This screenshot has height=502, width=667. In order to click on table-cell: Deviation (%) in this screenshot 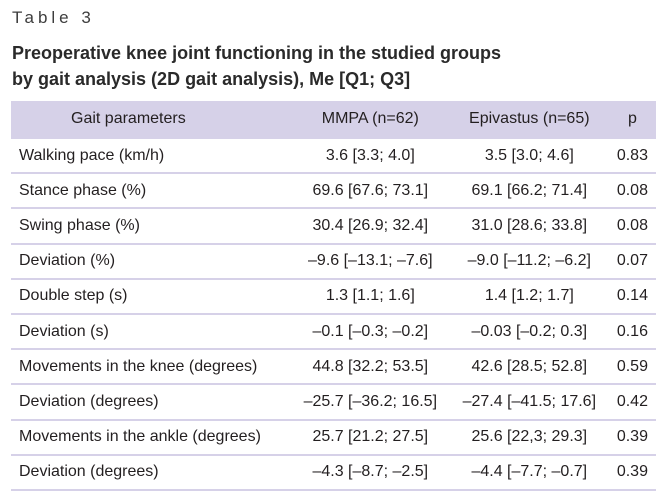, I will do `click(151, 260)`.